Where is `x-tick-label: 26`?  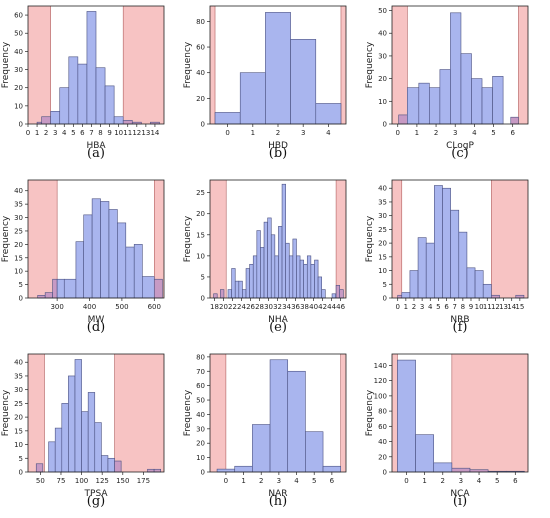 x-tick-label: 26 is located at coordinates (250, 307).